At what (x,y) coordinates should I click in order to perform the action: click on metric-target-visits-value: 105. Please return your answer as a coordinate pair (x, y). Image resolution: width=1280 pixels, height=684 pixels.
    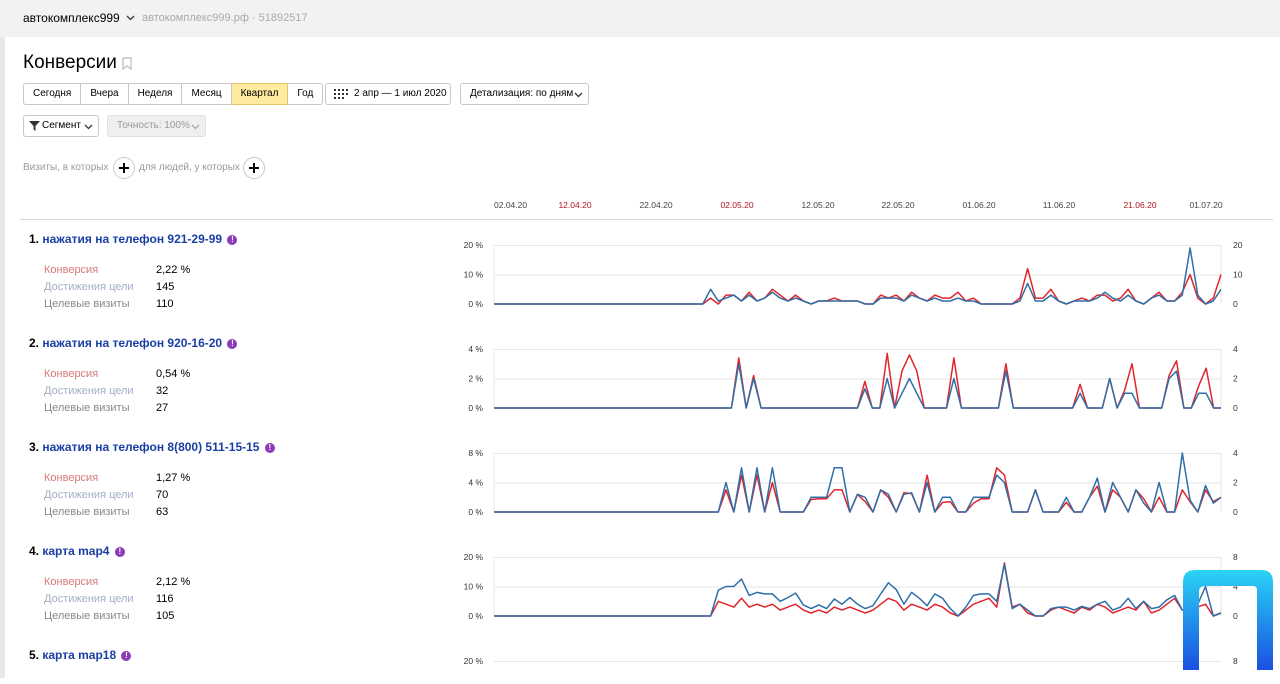
    Looking at the image, I should click on (165, 616).